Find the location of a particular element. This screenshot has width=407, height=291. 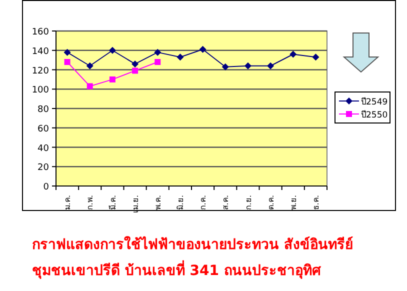

y-tick-label: 160 is located at coordinates (41, 33).